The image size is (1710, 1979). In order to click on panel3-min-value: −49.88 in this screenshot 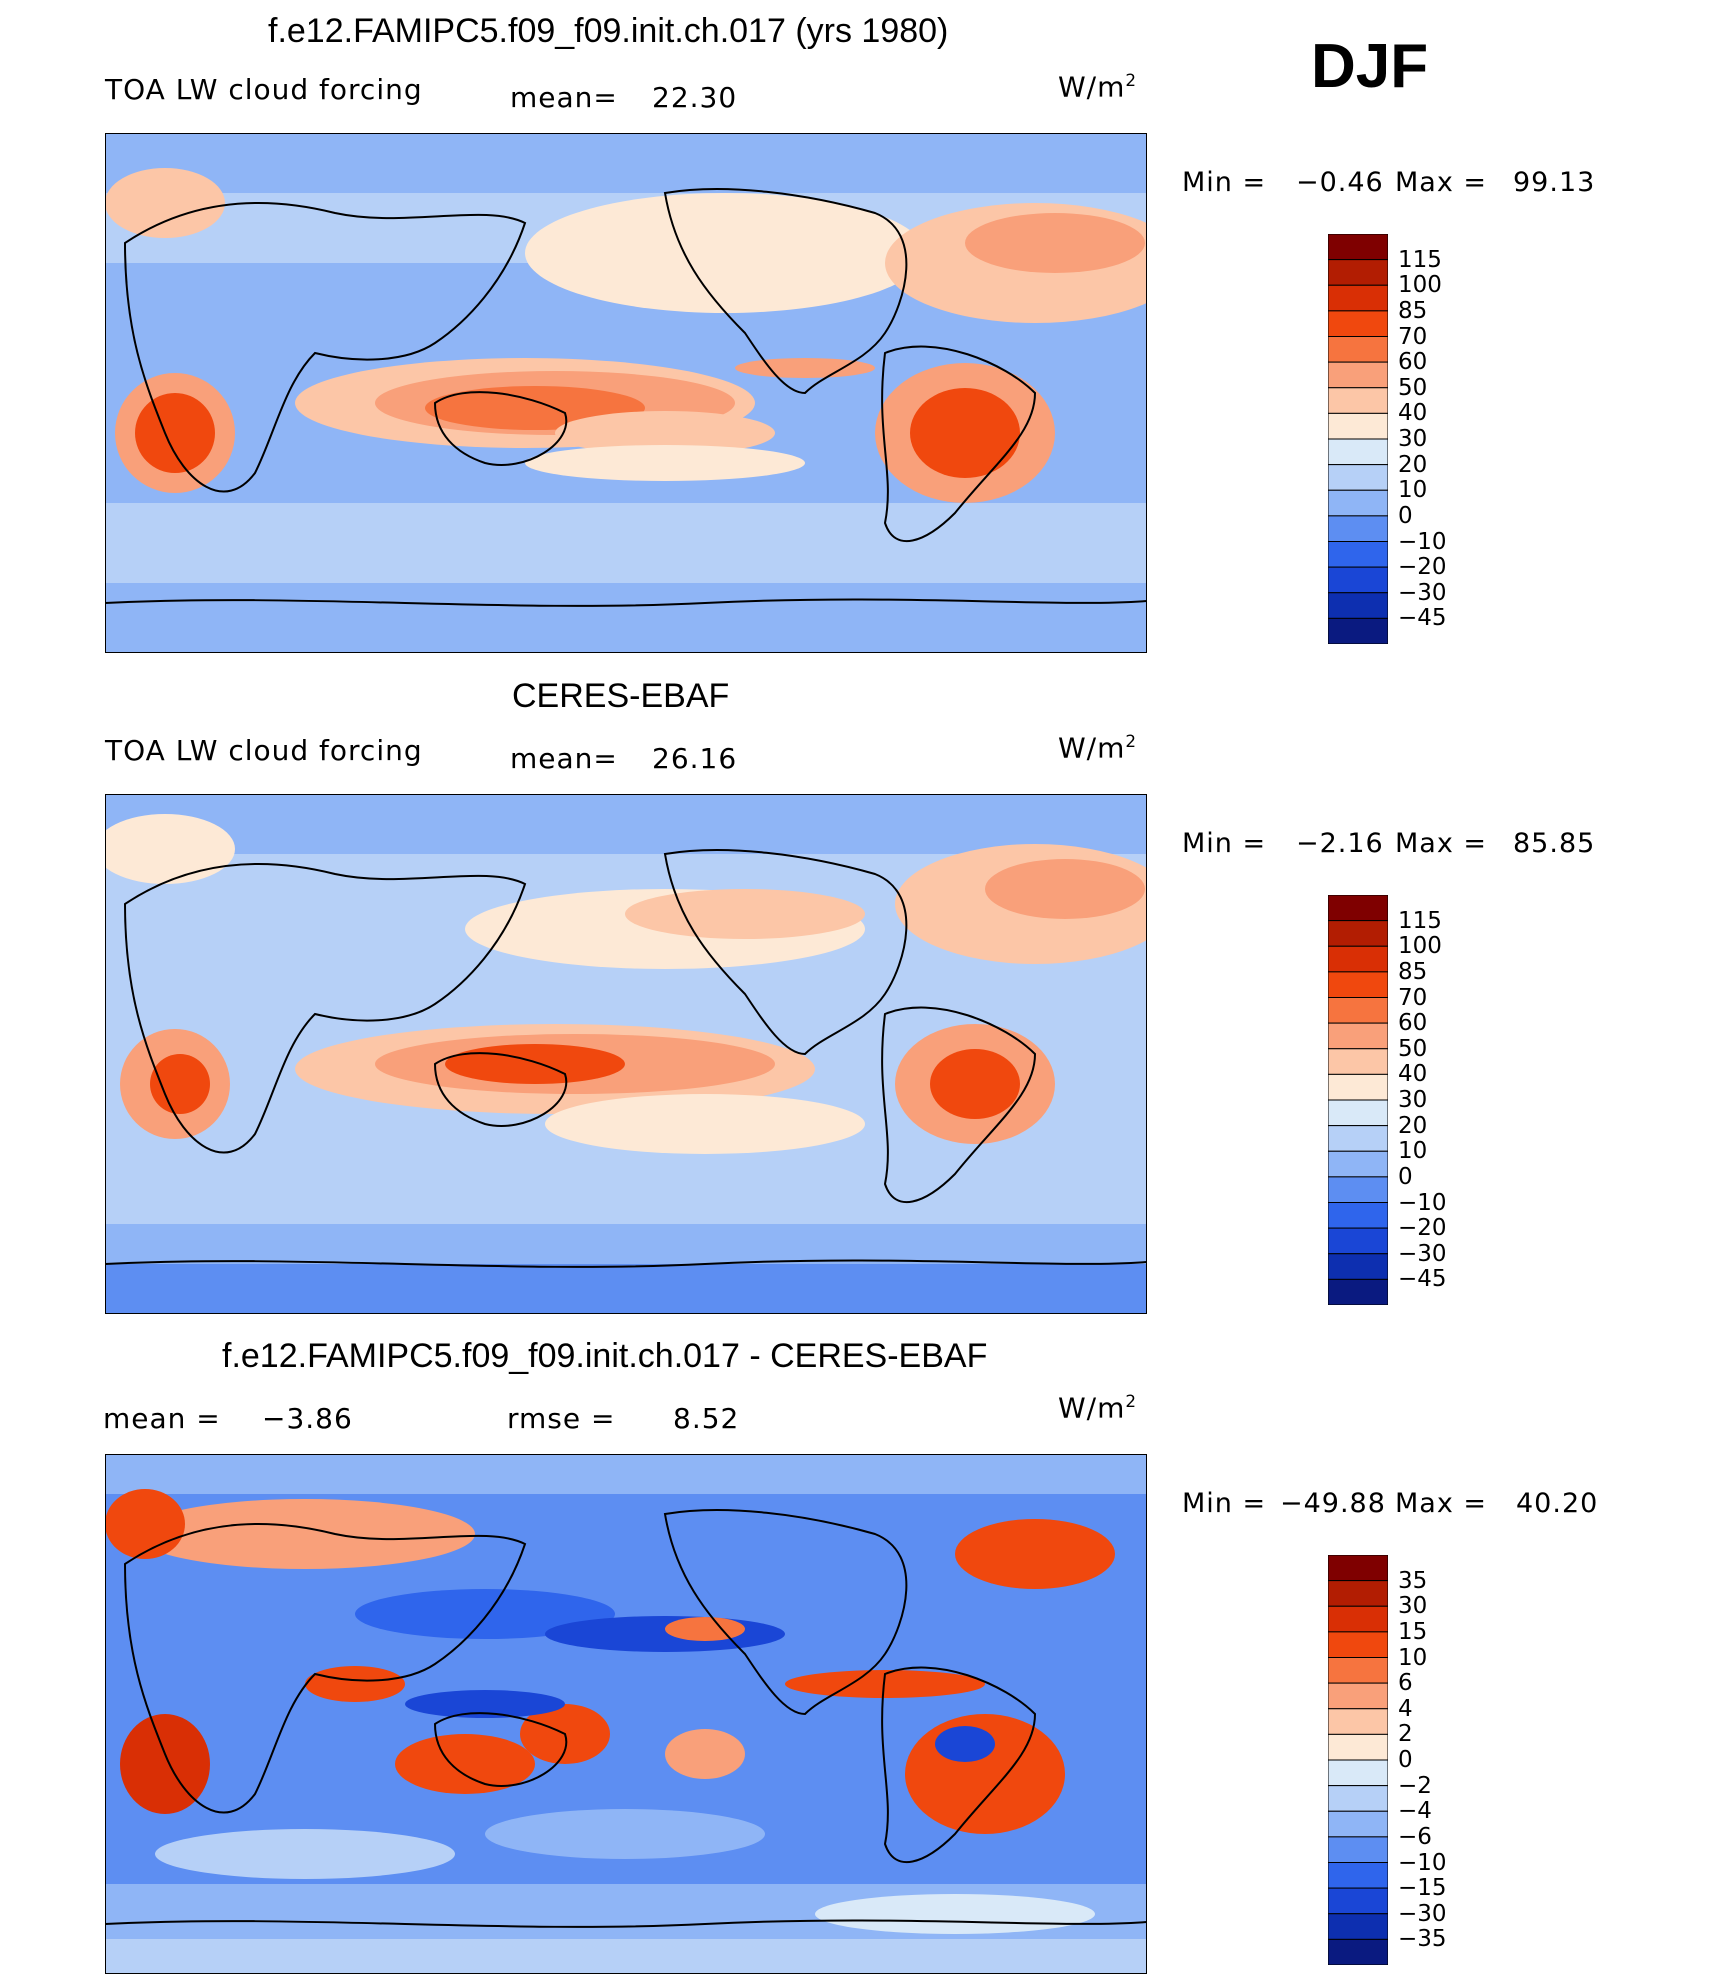, I will do `click(1333, 1503)`.